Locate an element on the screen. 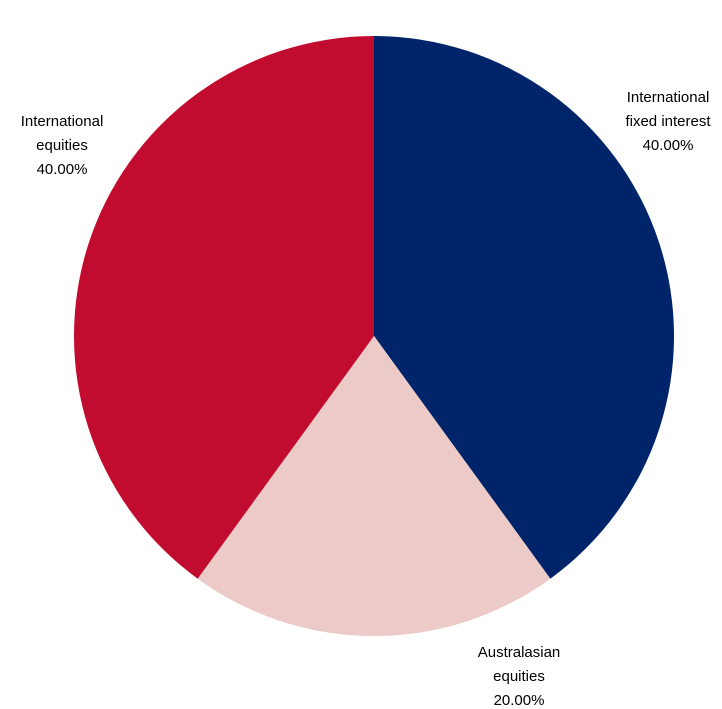 This screenshot has width=722, height=709. slice-international-fixed-interest-label: International fixed interest 40.00% is located at coordinates (668, 121).